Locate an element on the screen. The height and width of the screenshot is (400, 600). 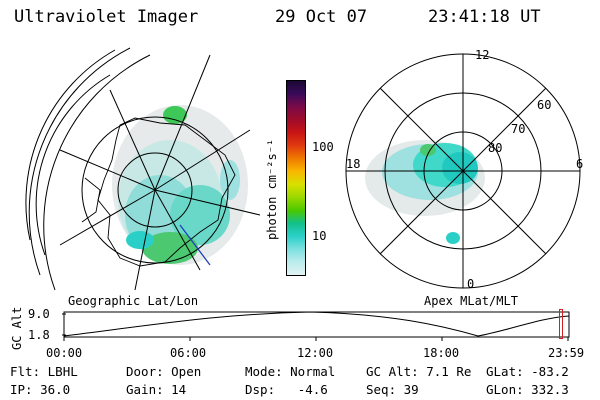
timeline-x-tick-1: 06:00 is located at coordinates (188, 353).